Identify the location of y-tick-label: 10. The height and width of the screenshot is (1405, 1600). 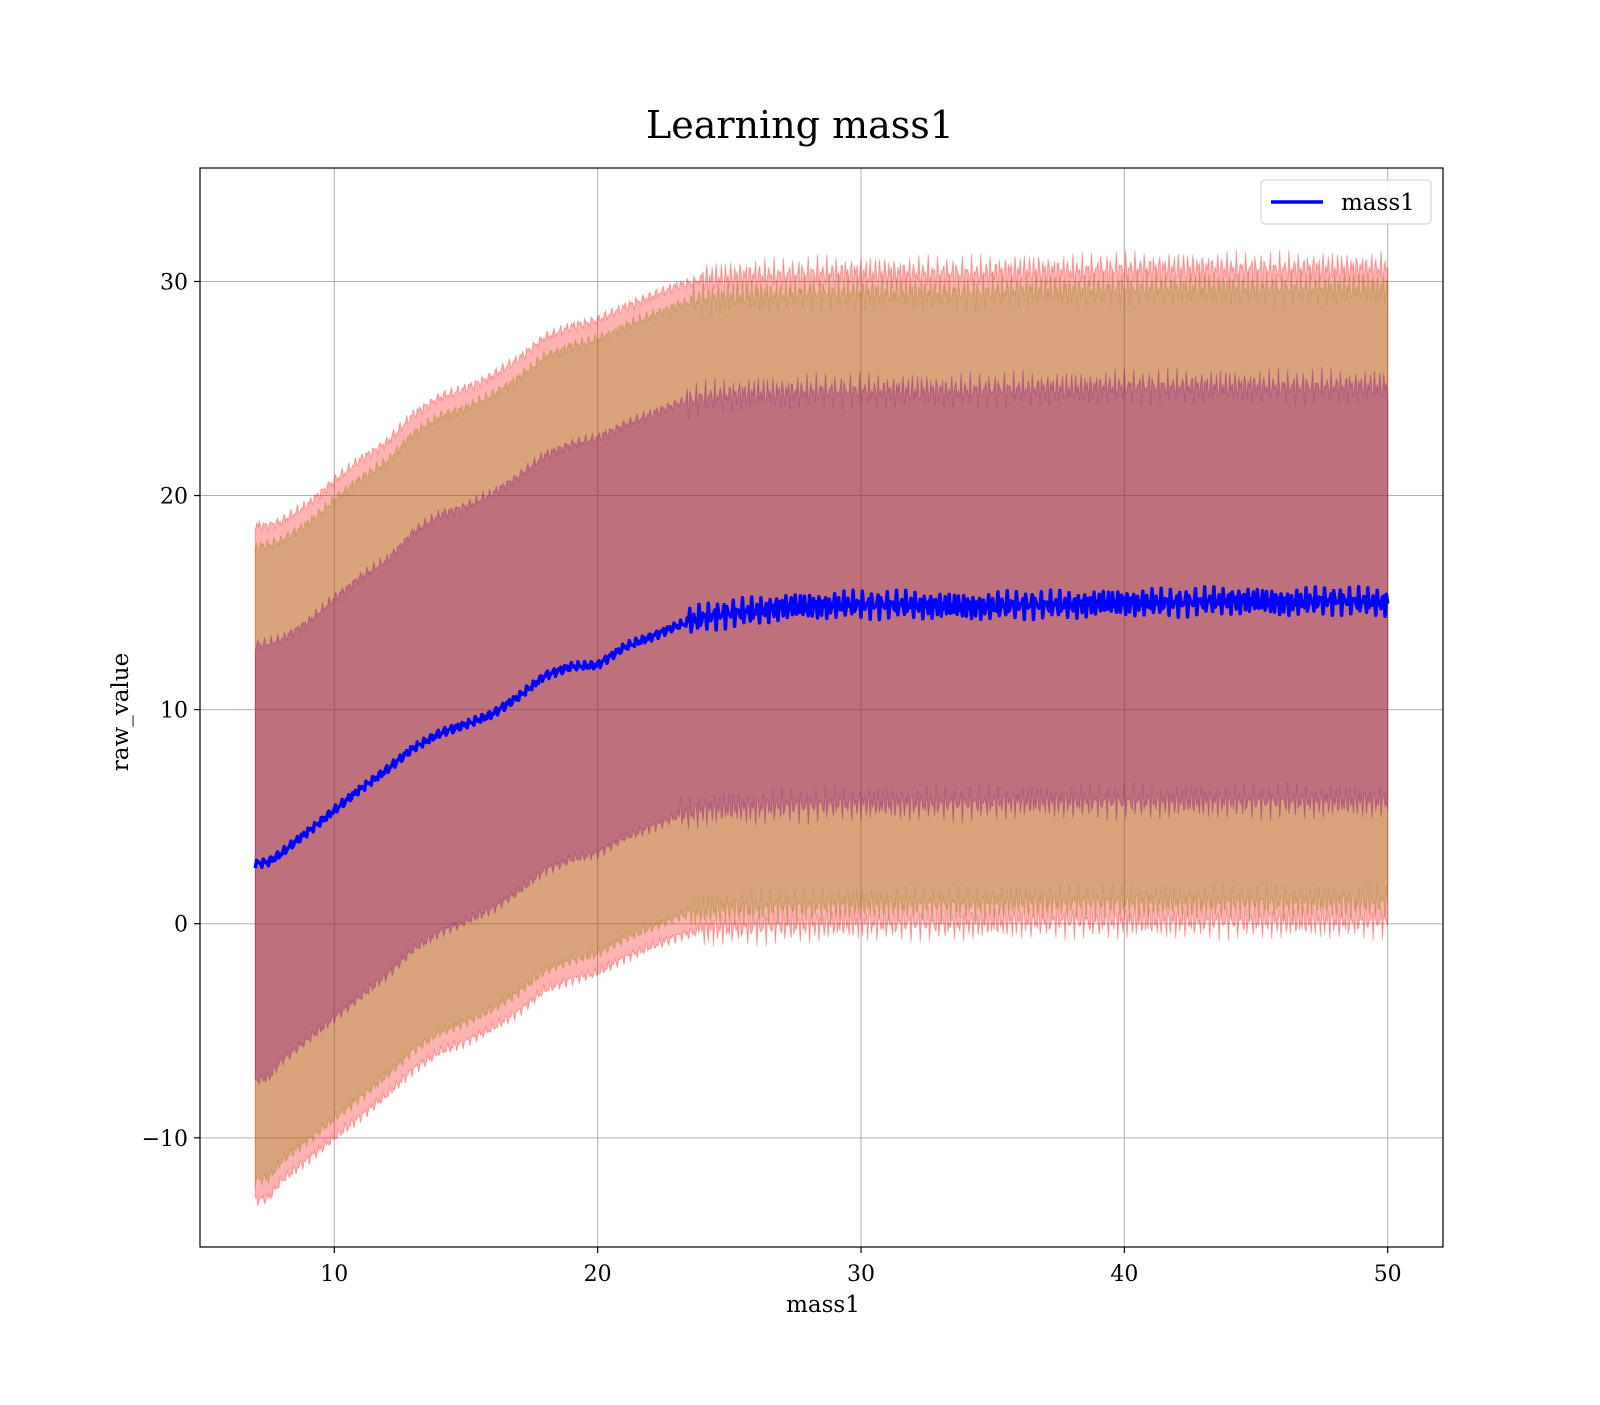
(174, 711).